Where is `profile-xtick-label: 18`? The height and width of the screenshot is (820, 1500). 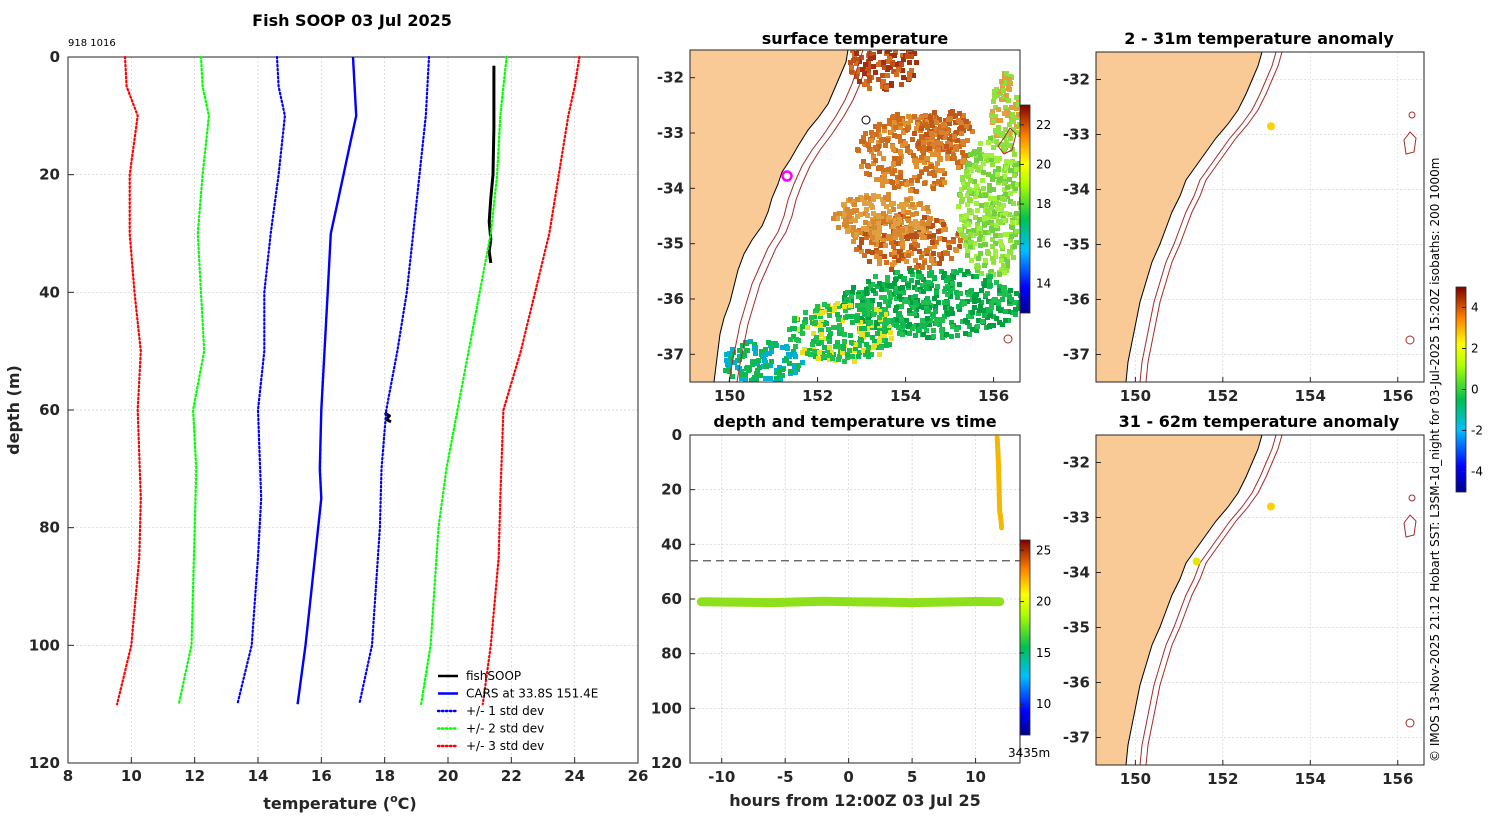 profile-xtick-label: 18 is located at coordinates (384, 776).